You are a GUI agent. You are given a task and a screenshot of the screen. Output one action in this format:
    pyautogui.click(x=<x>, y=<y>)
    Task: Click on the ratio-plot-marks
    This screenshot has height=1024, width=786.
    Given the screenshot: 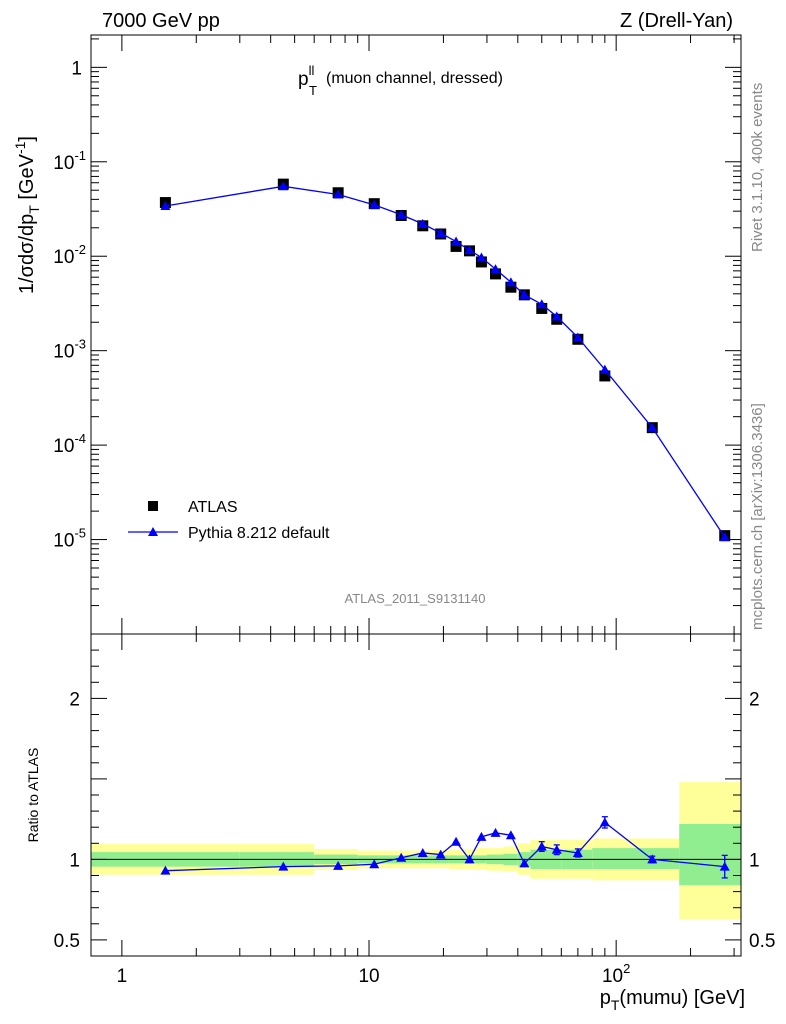 What is the action you would take?
    pyautogui.click(x=445, y=847)
    